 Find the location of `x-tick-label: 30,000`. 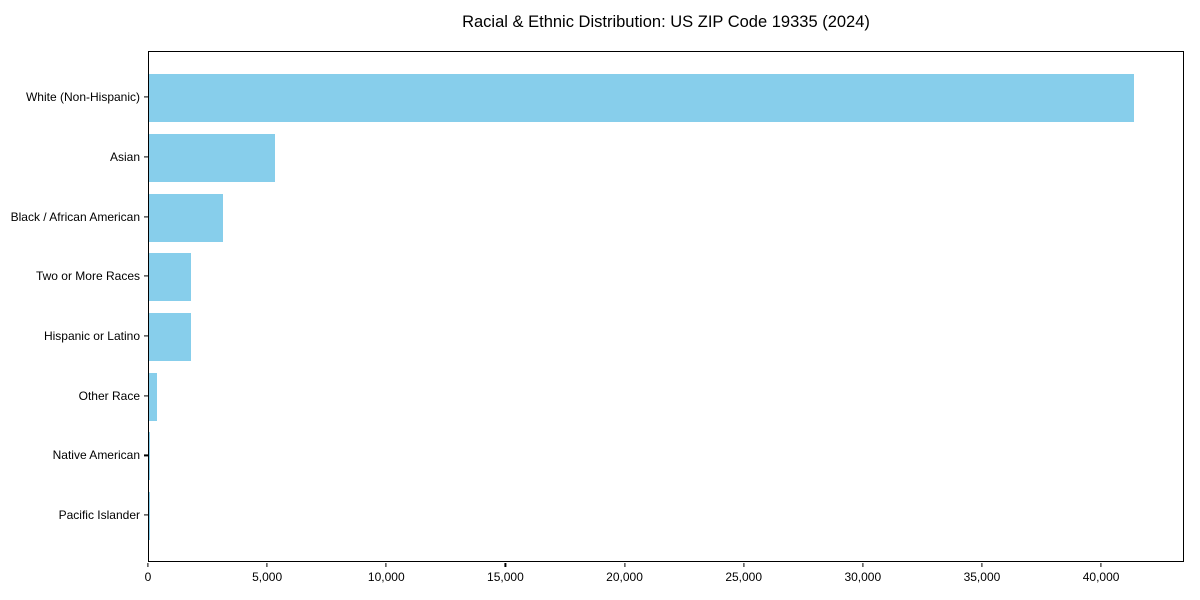

x-tick-label: 30,000 is located at coordinates (863, 577).